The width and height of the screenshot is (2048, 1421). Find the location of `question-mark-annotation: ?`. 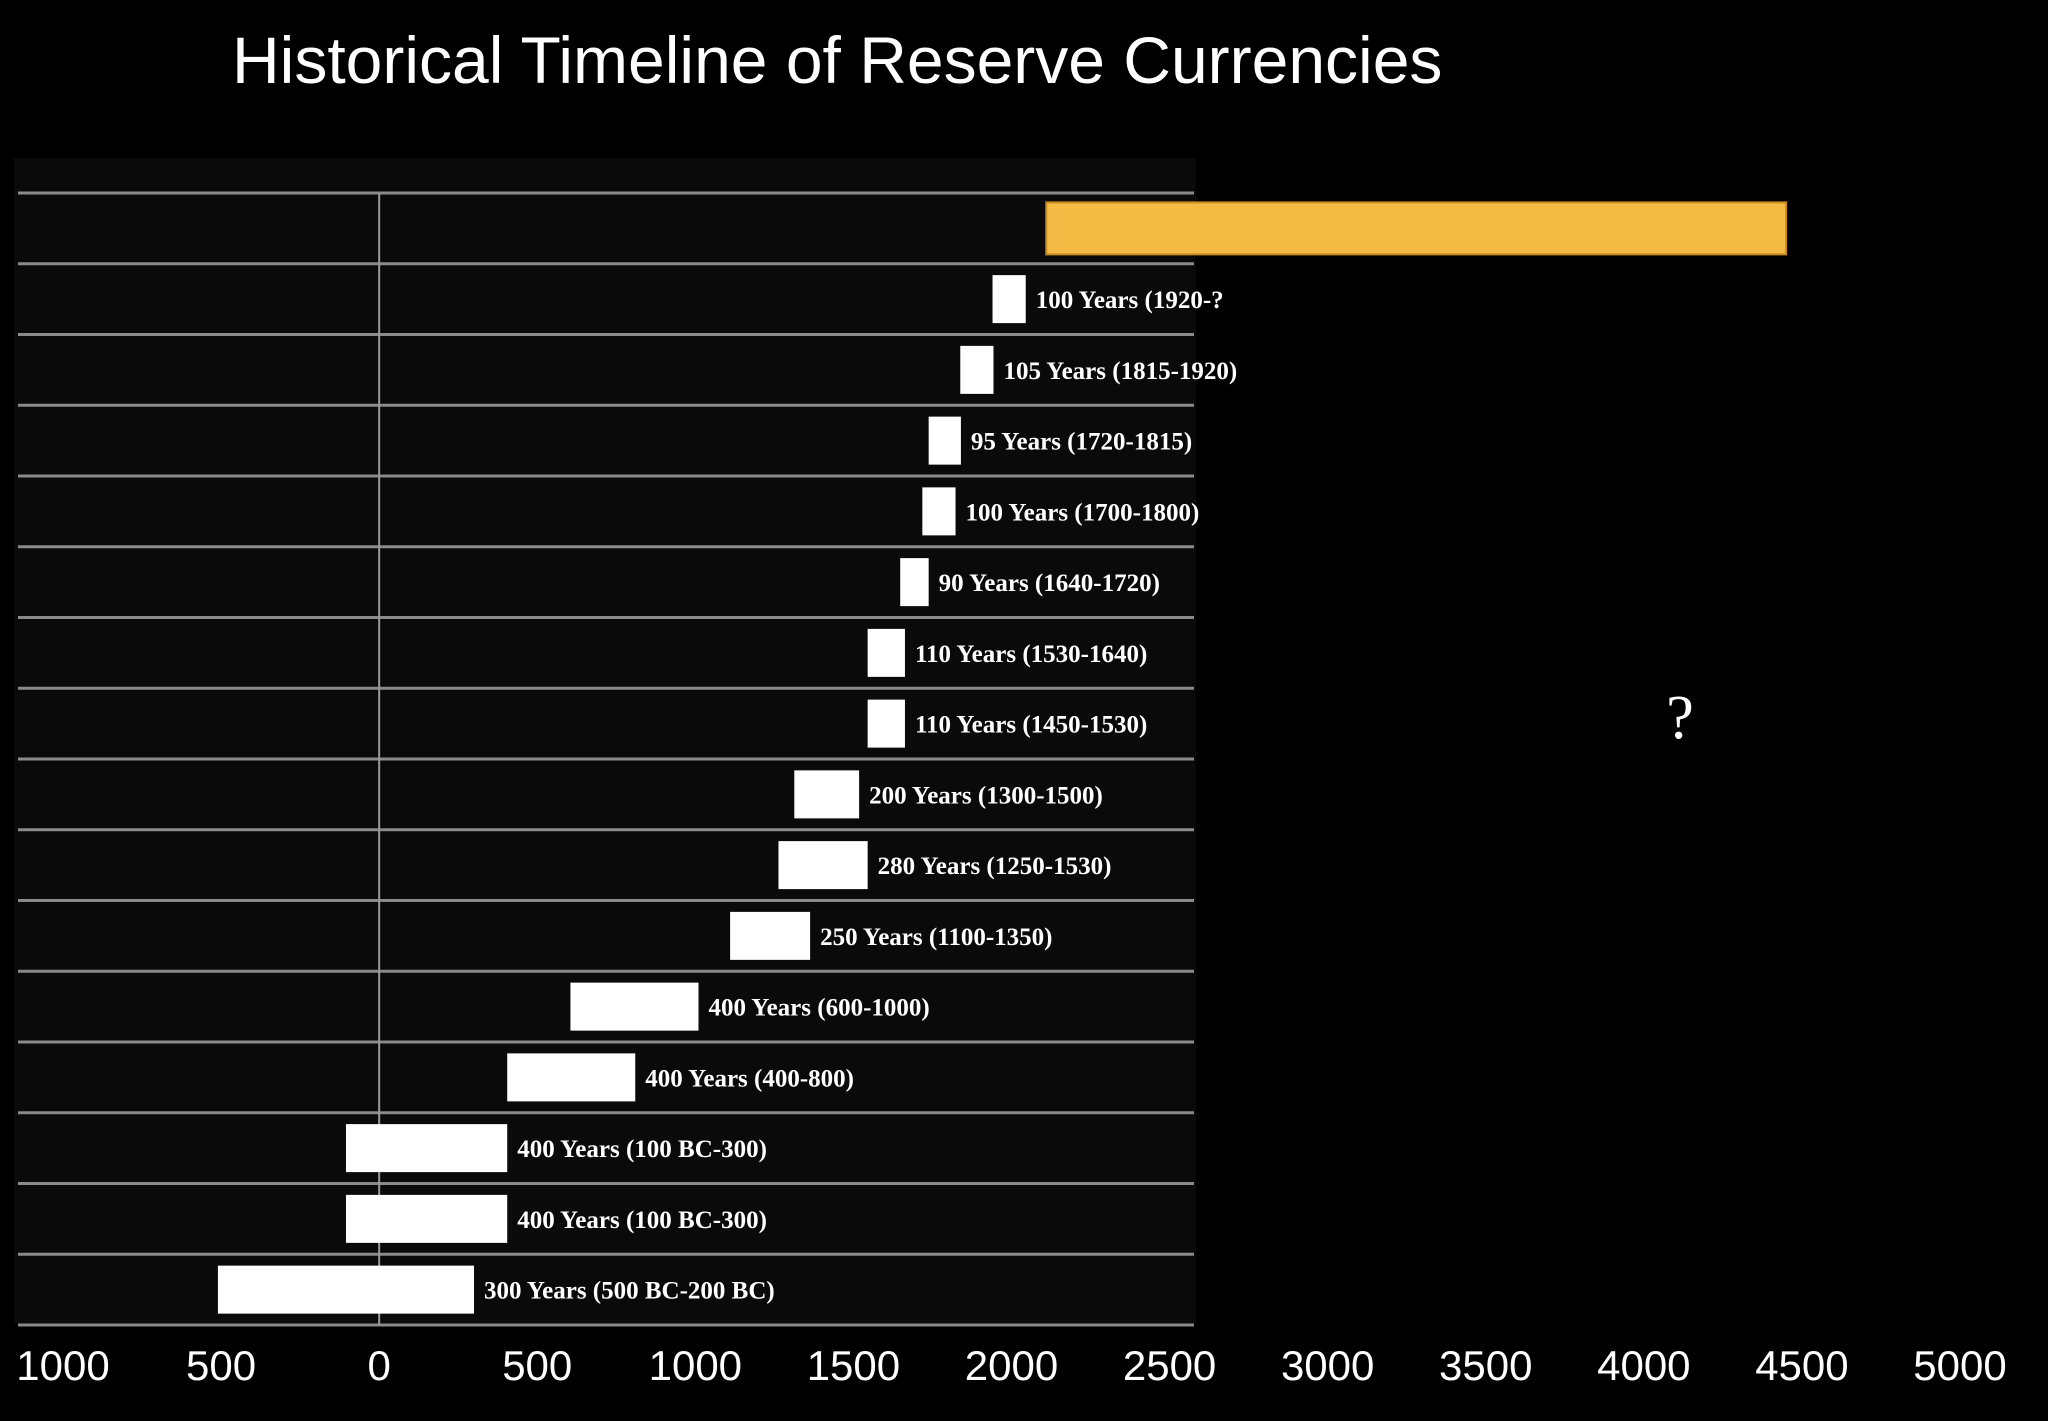

question-mark-annotation: ? is located at coordinates (1680, 718).